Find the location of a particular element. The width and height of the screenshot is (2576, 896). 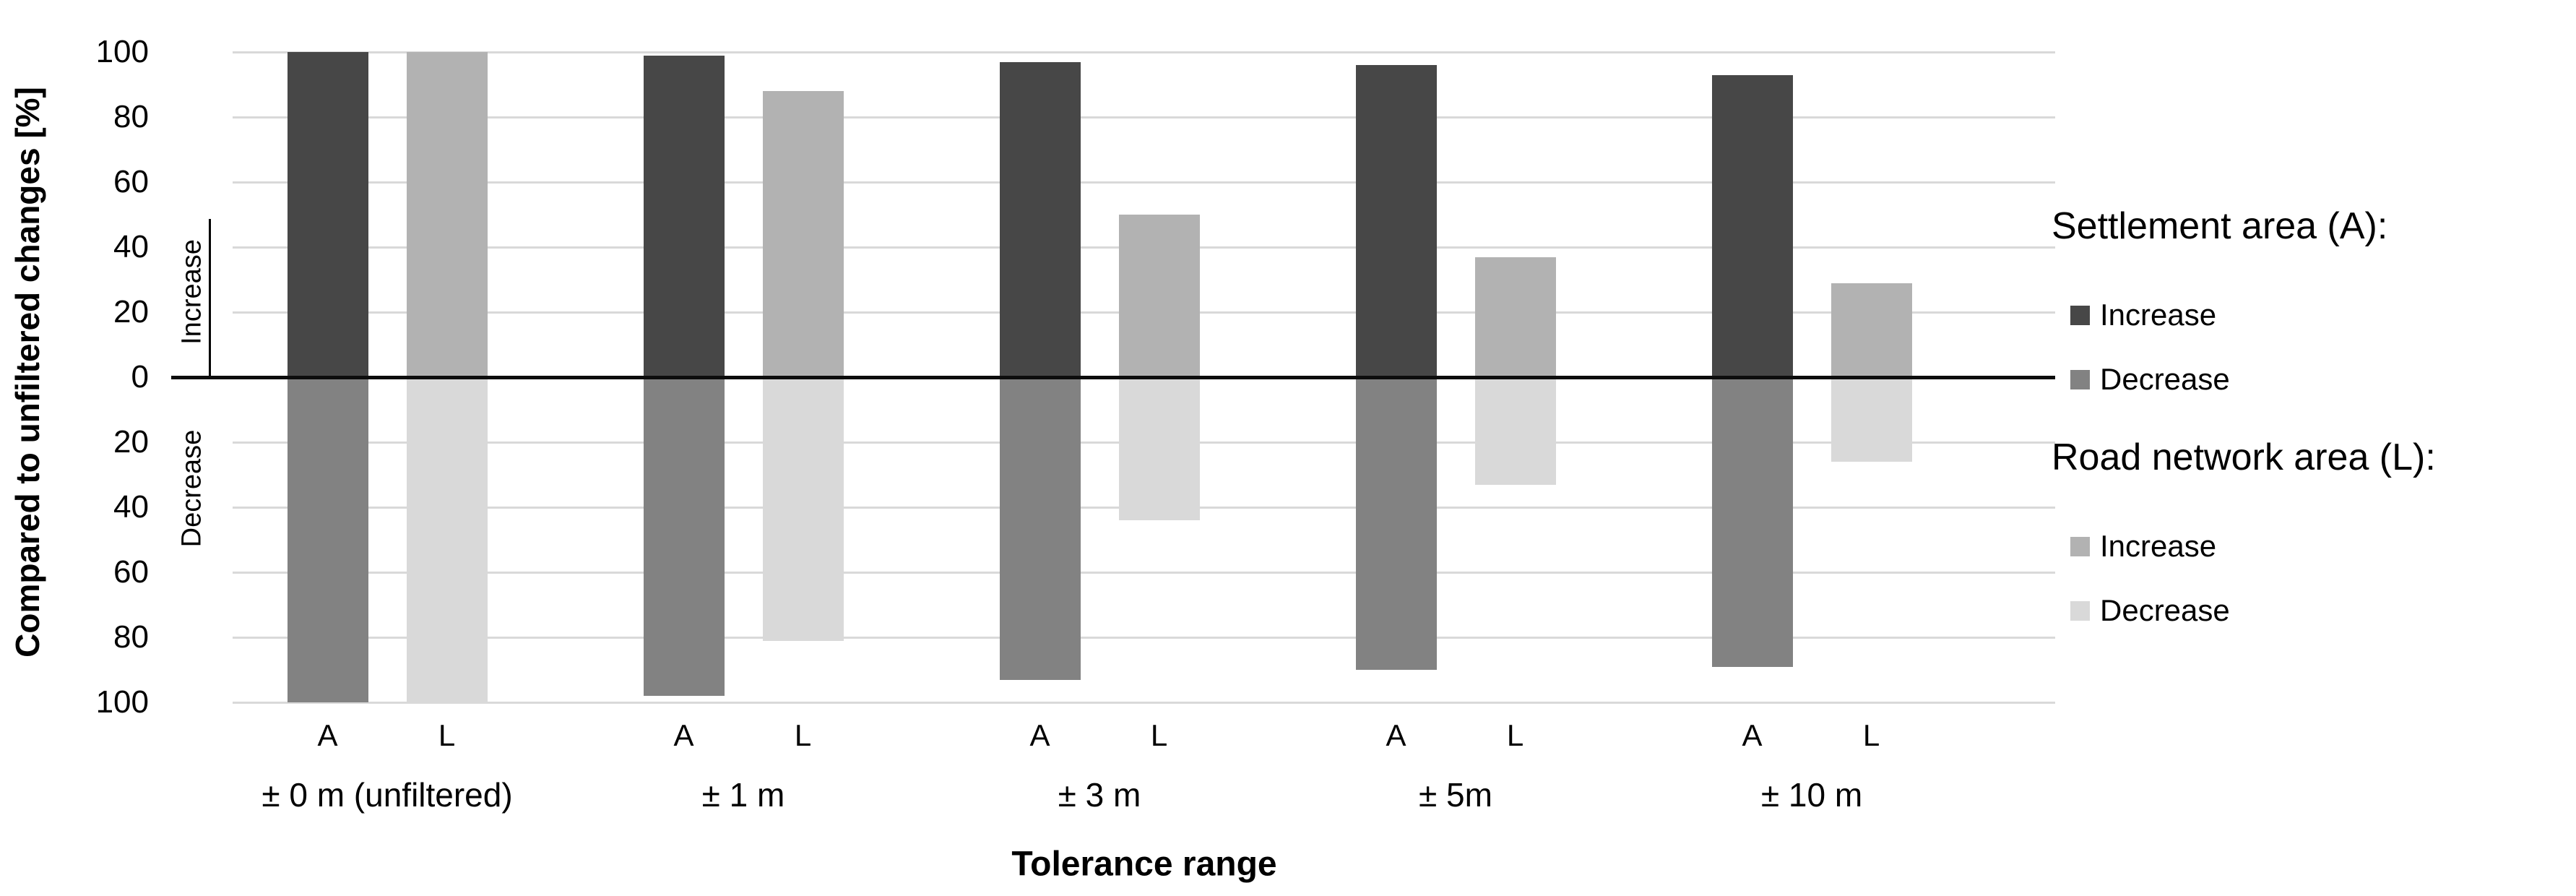

category-label: ± 3 m is located at coordinates (1099, 795).